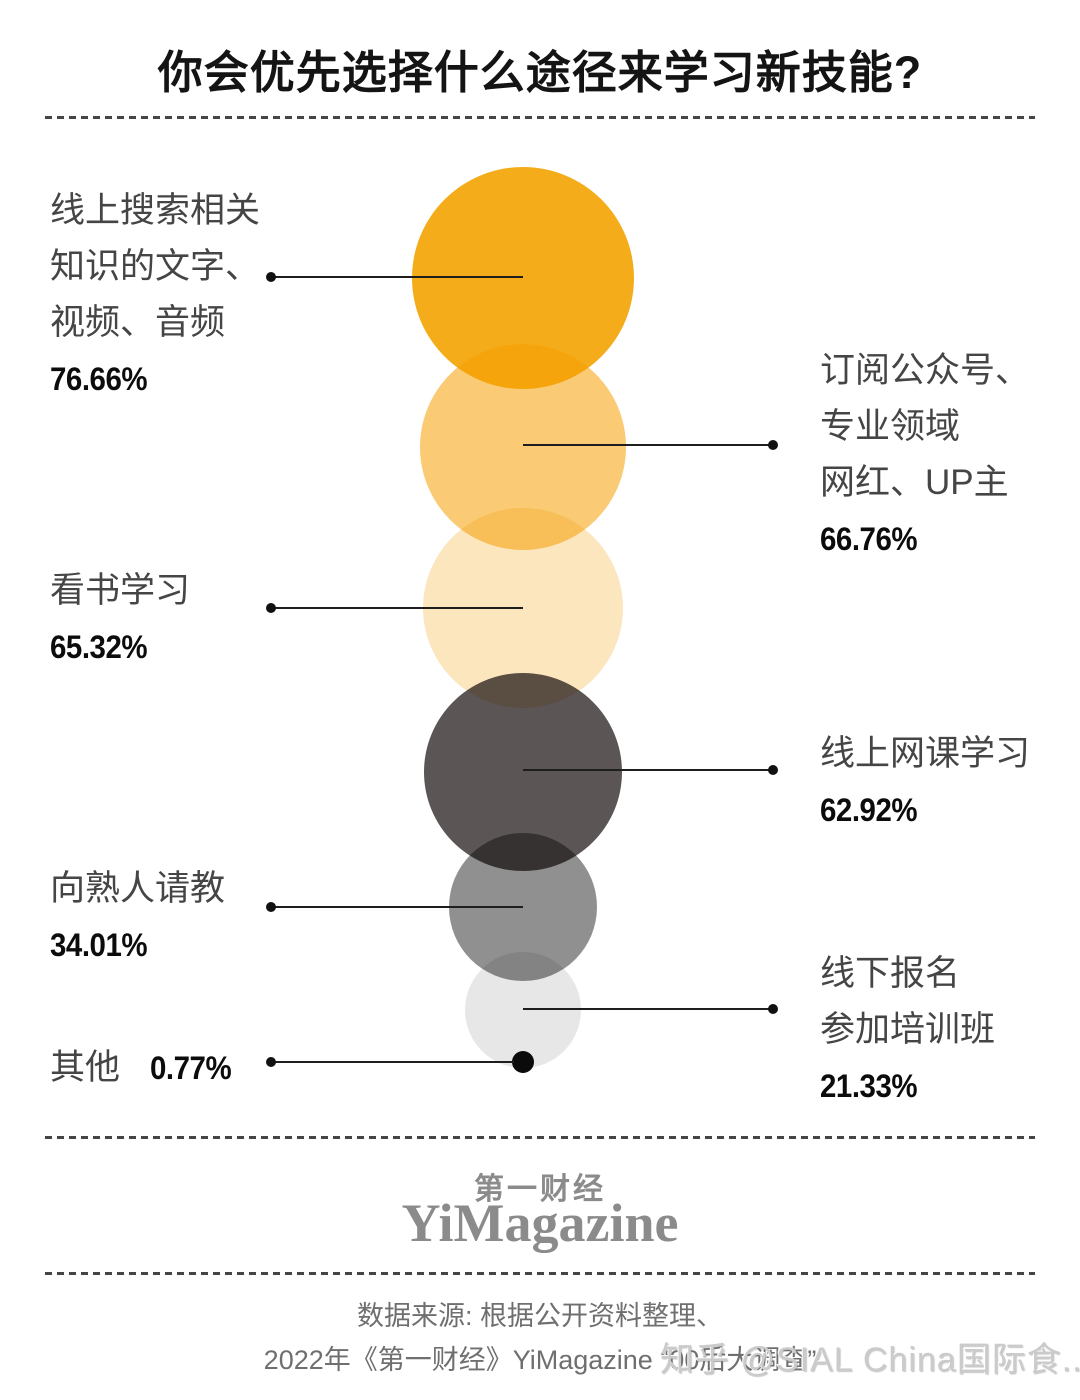 This screenshot has width=1080, height=1400. I want to click on value-read-books: 65.32%, so click(99, 647).